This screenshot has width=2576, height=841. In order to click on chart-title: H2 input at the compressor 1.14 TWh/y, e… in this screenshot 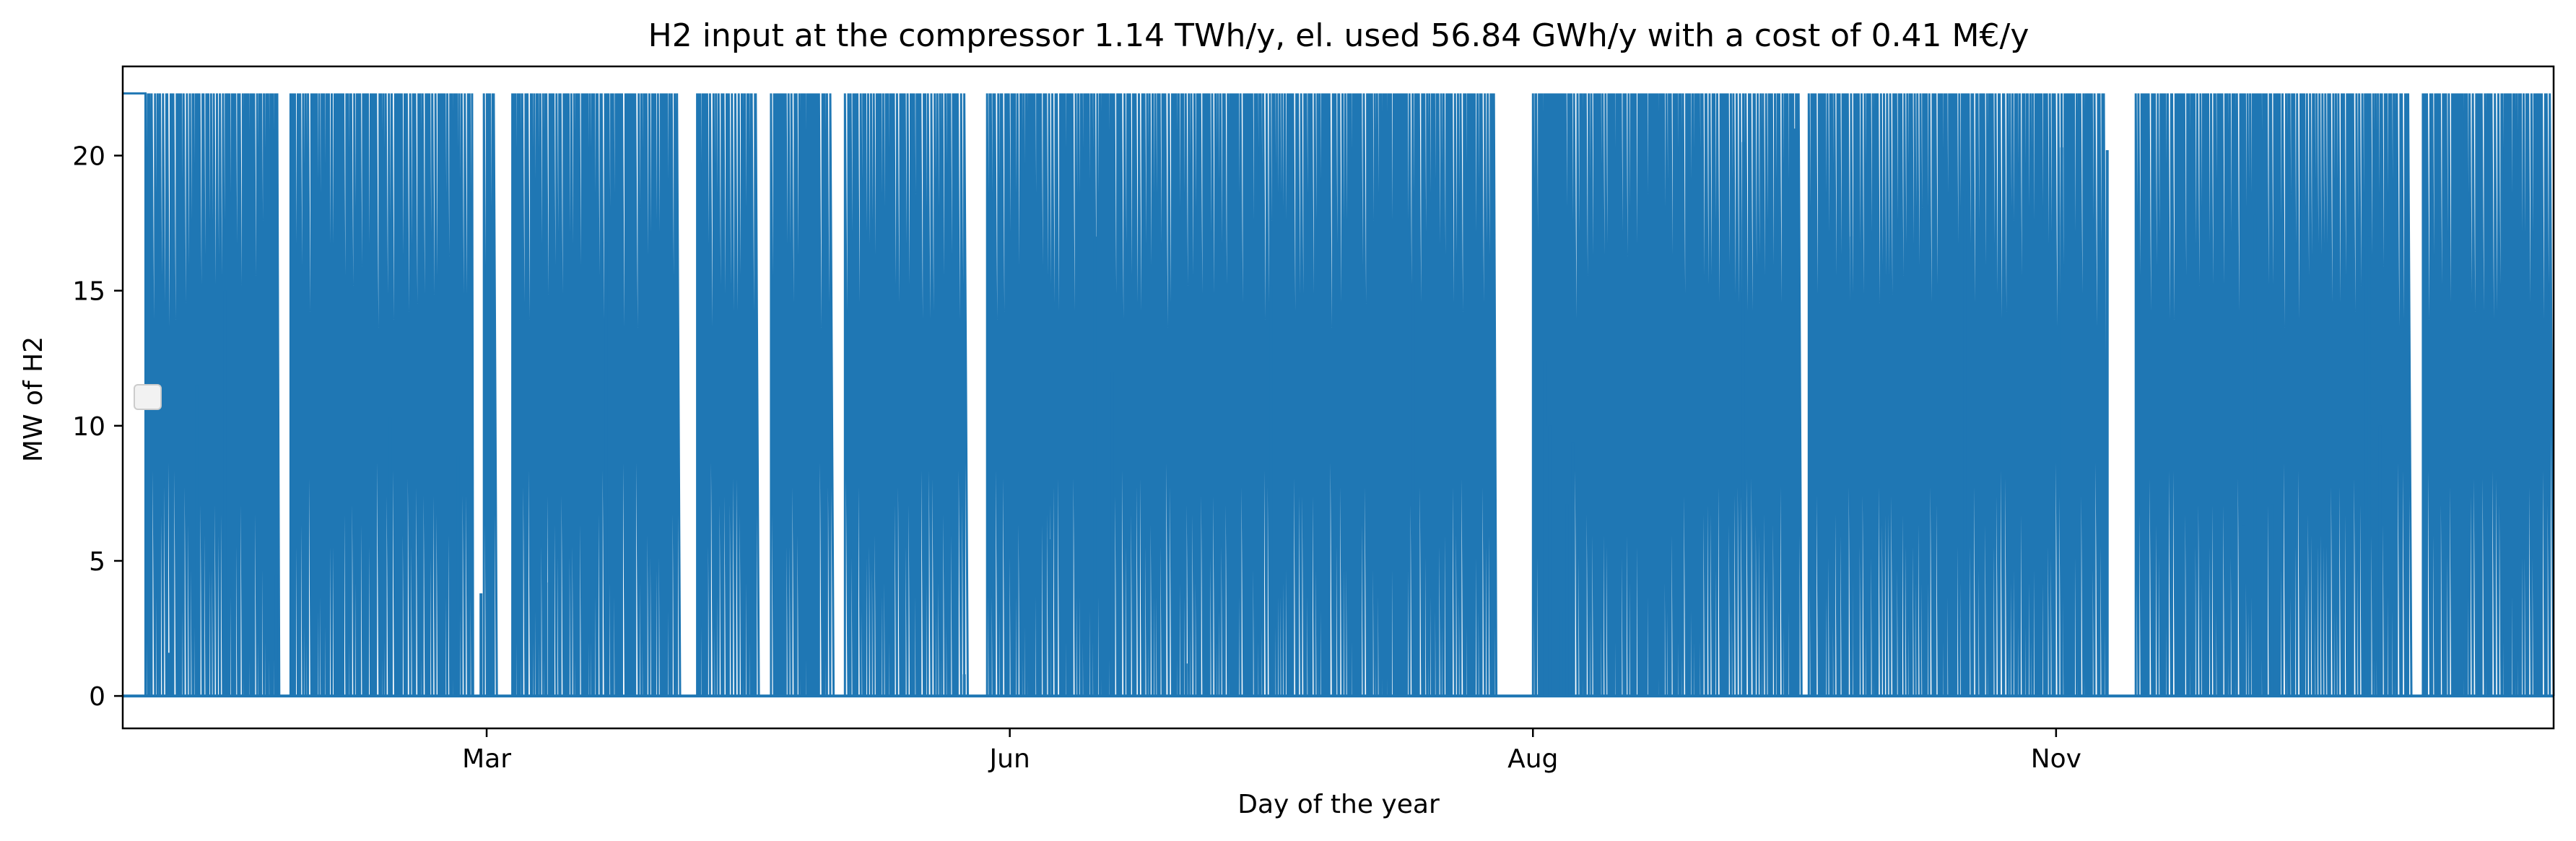, I will do `click(1338, 35)`.